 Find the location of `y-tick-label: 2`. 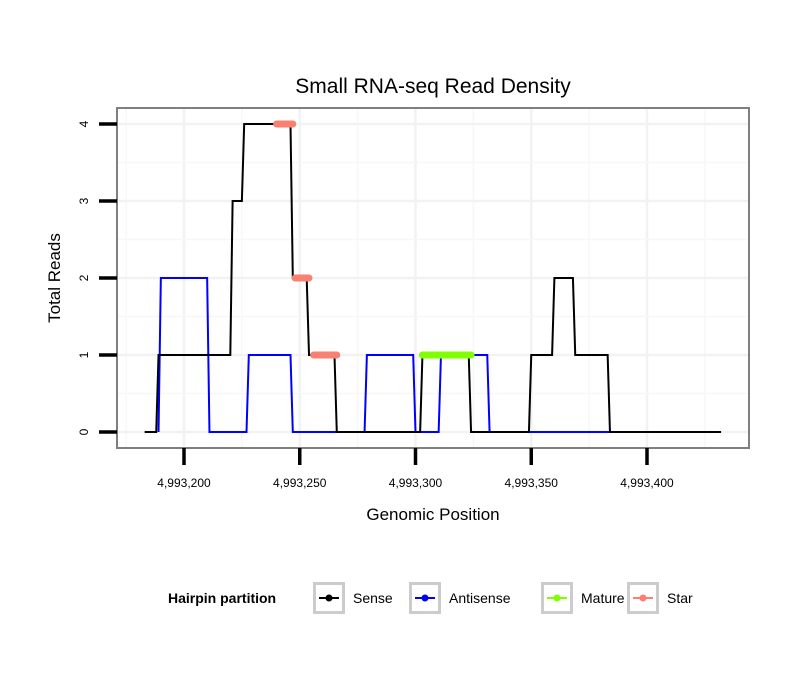

y-tick-label: 2 is located at coordinates (84, 277).